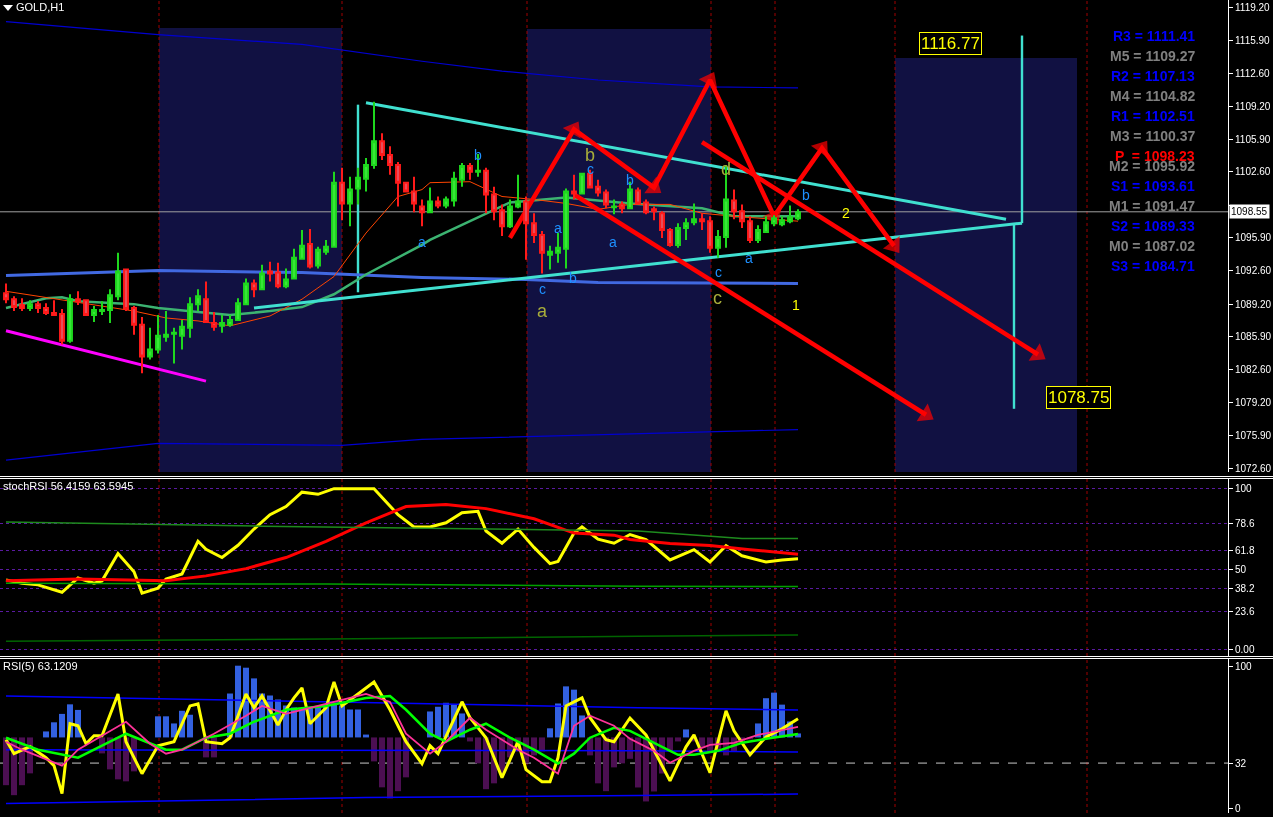  I want to click on annotation: R1 = 1102.51, so click(1153, 116).